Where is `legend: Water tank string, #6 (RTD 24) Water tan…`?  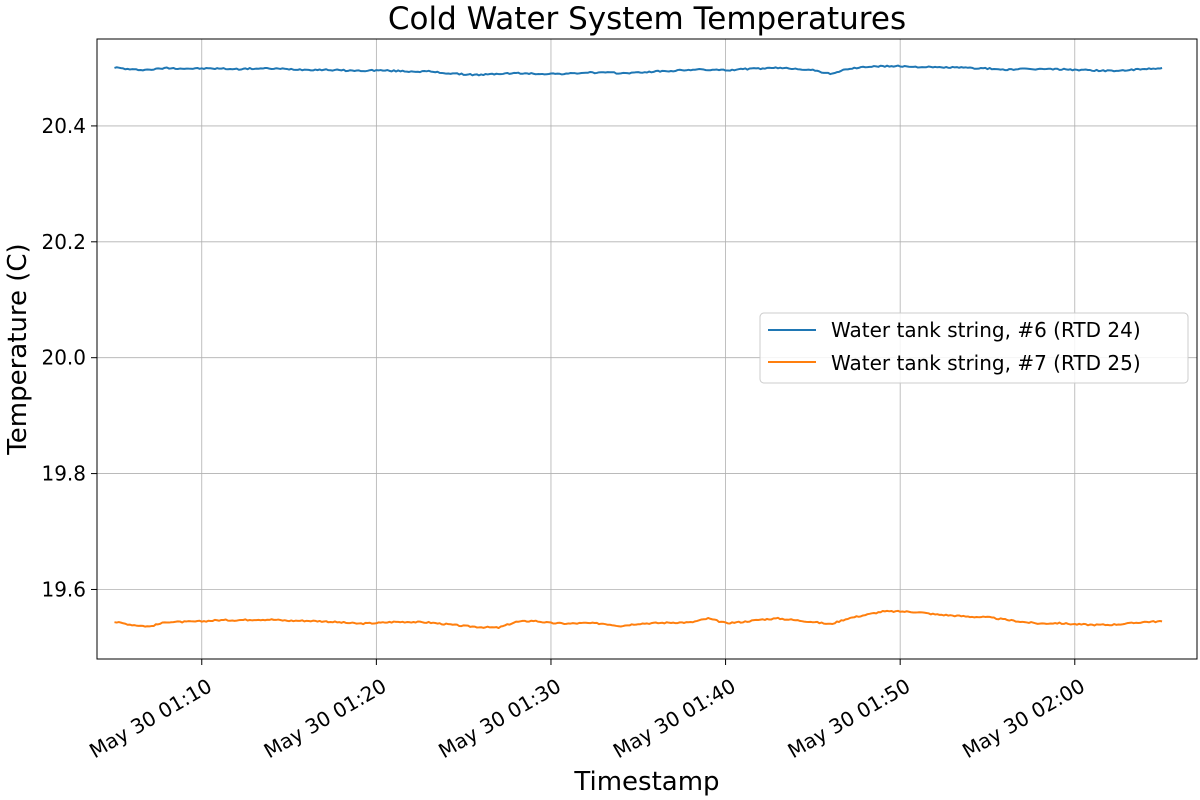
legend: Water tank string, #6 (RTD 24) Water tan… is located at coordinates (974, 348).